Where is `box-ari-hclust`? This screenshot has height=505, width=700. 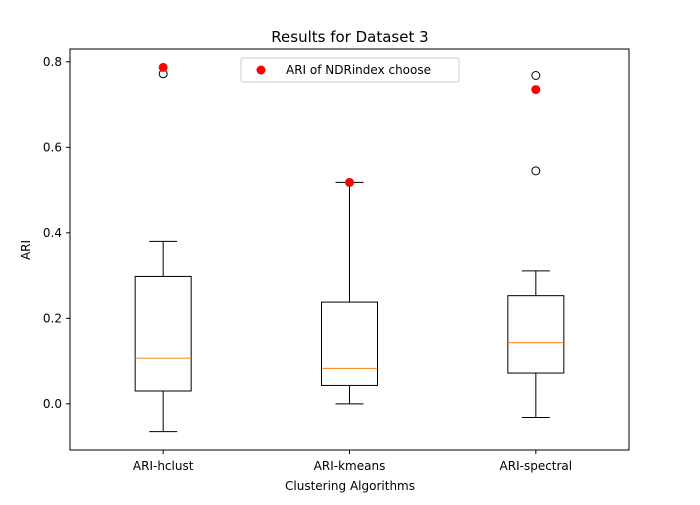
box-ari-hclust is located at coordinates (163, 333).